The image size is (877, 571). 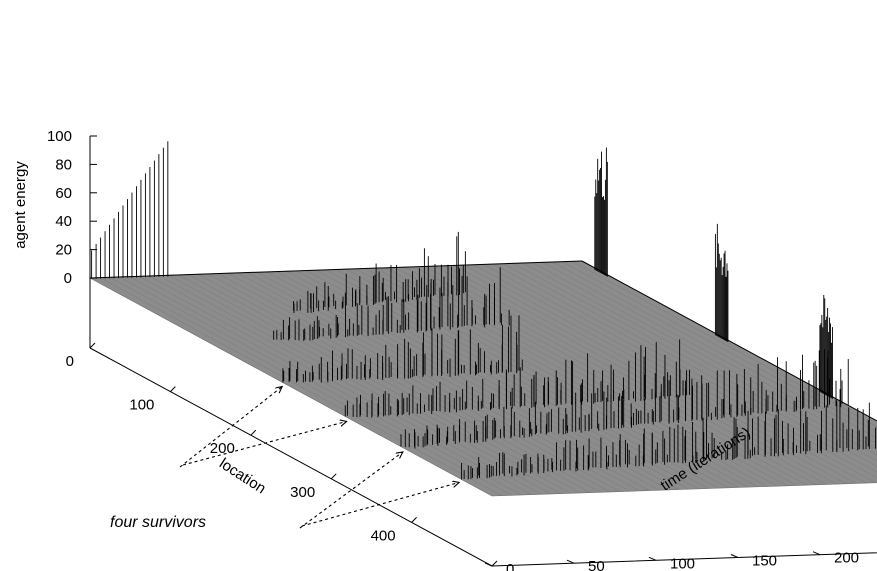 I want to click on y-tick-label: 100, so click(x=682, y=563).